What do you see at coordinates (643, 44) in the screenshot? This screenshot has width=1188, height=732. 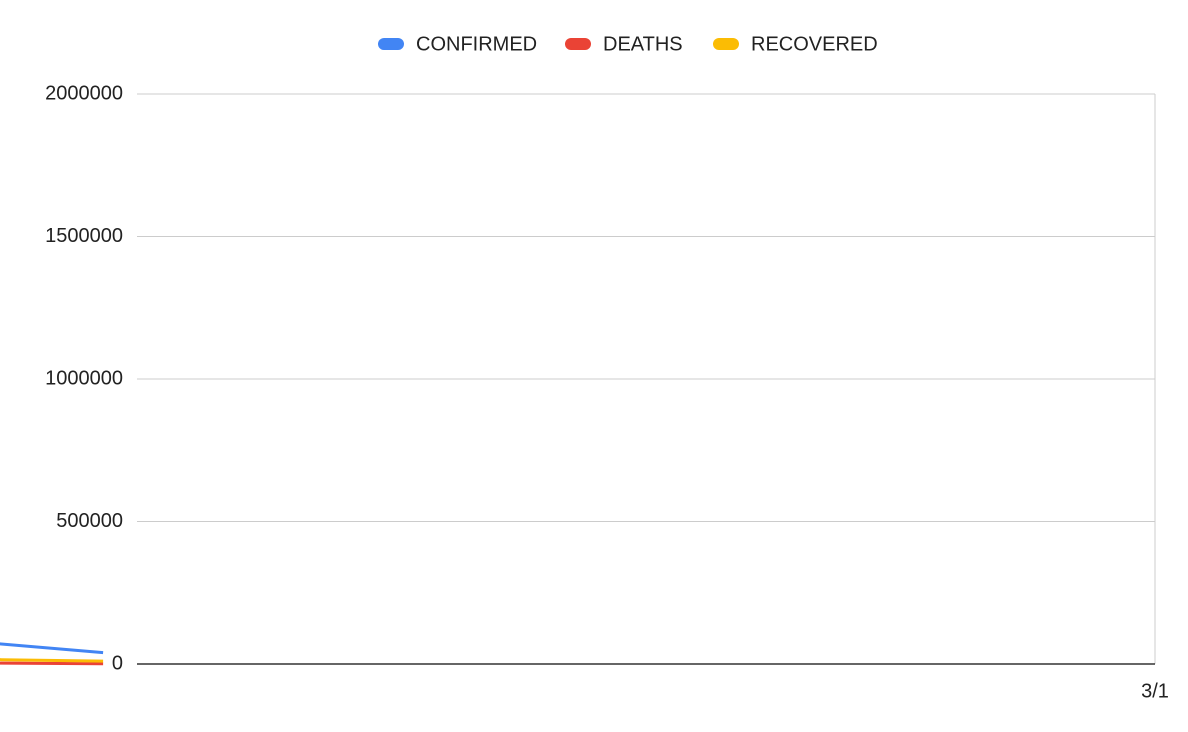 I see `legend-label: DEATHS` at bounding box center [643, 44].